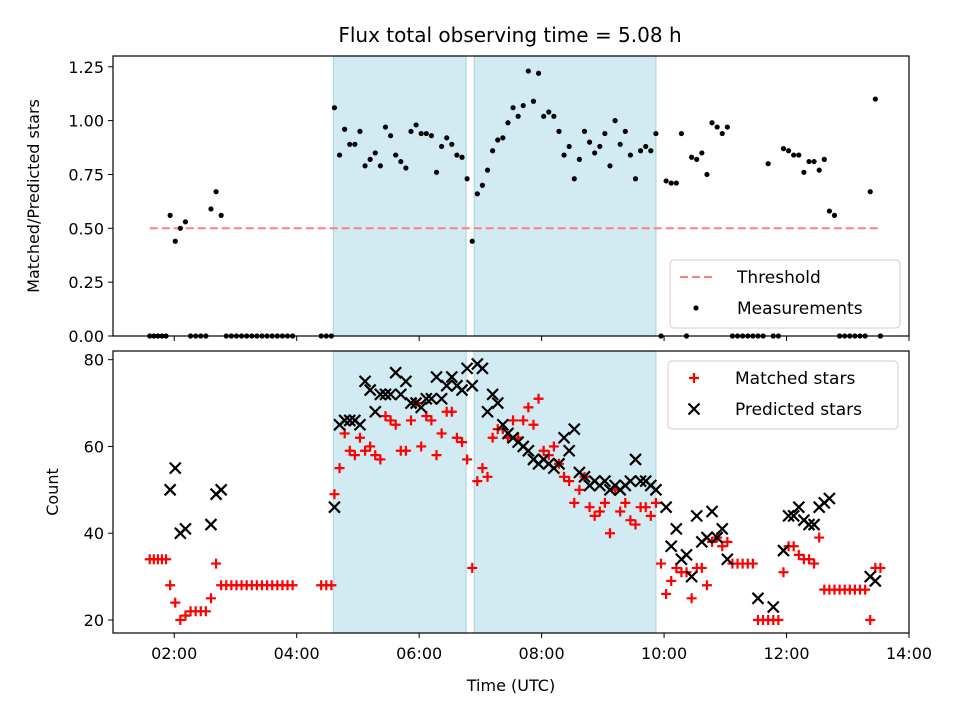 The width and height of the screenshot is (960, 720). I want to click on y-tick-label: 1.25, so click(86, 67).